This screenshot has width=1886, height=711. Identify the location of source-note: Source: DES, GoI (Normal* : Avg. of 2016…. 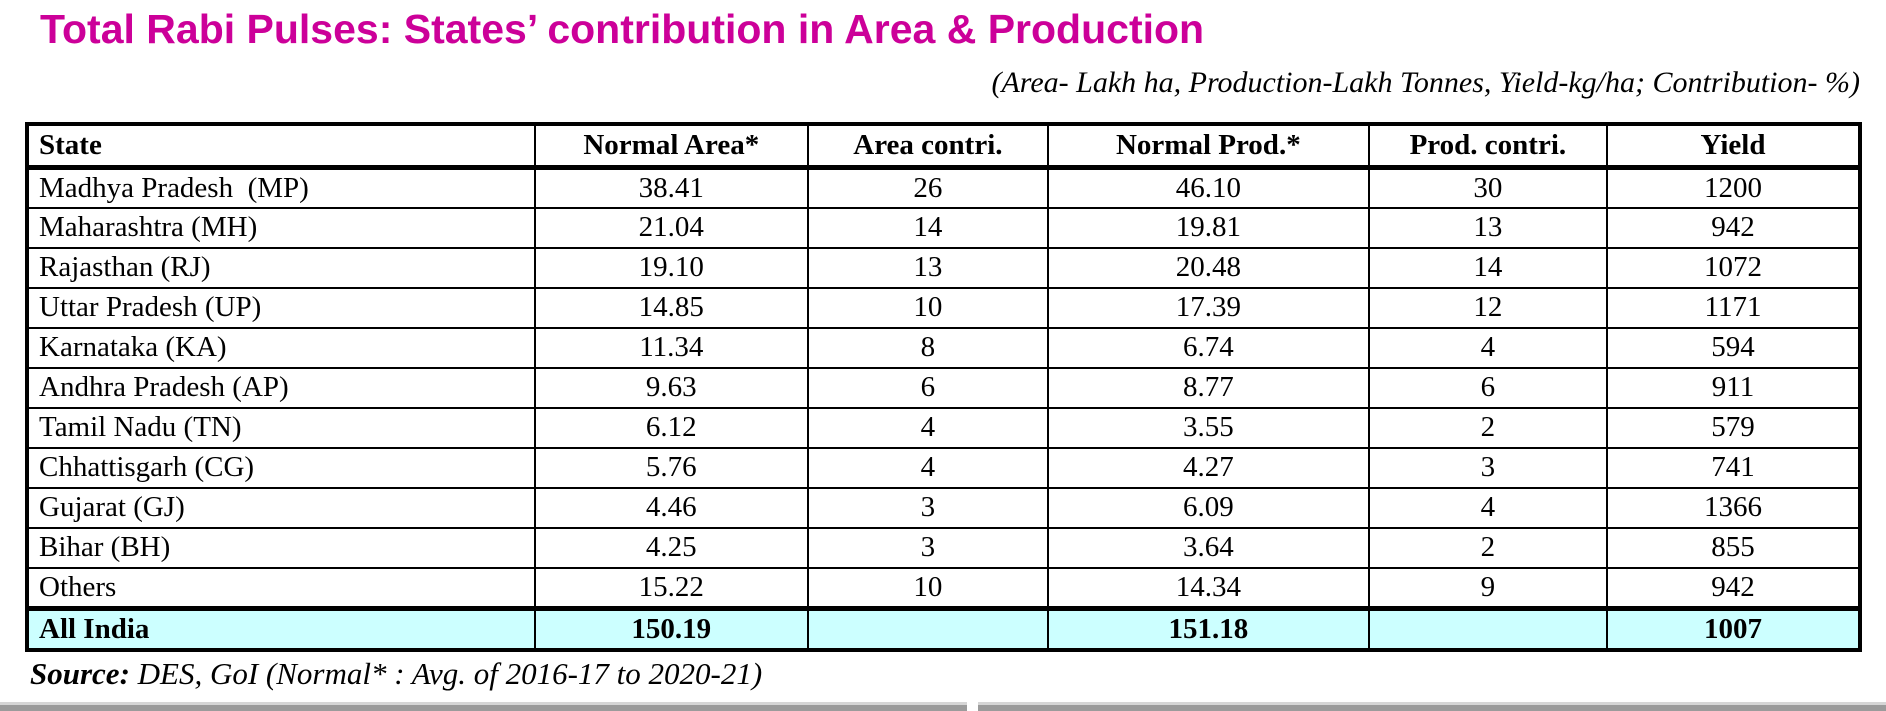
(396, 674).